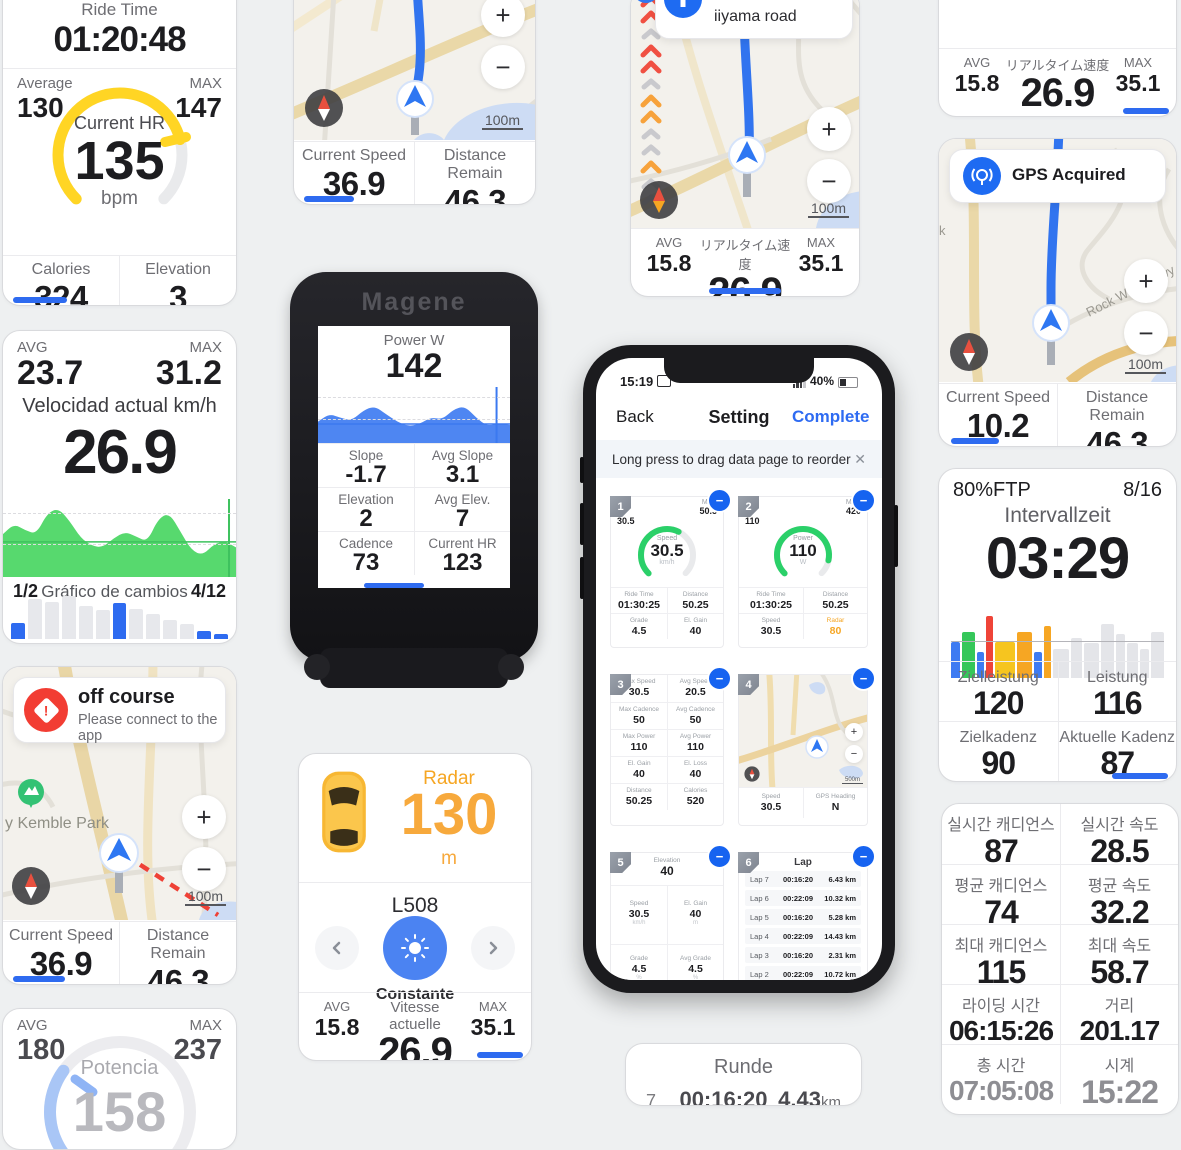 The image size is (1181, 1150). Describe the element at coordinates (807, 568) in the screenshot. I see `data-page-2: 2 − 110 MAX 420 Power 110 W` at that location.